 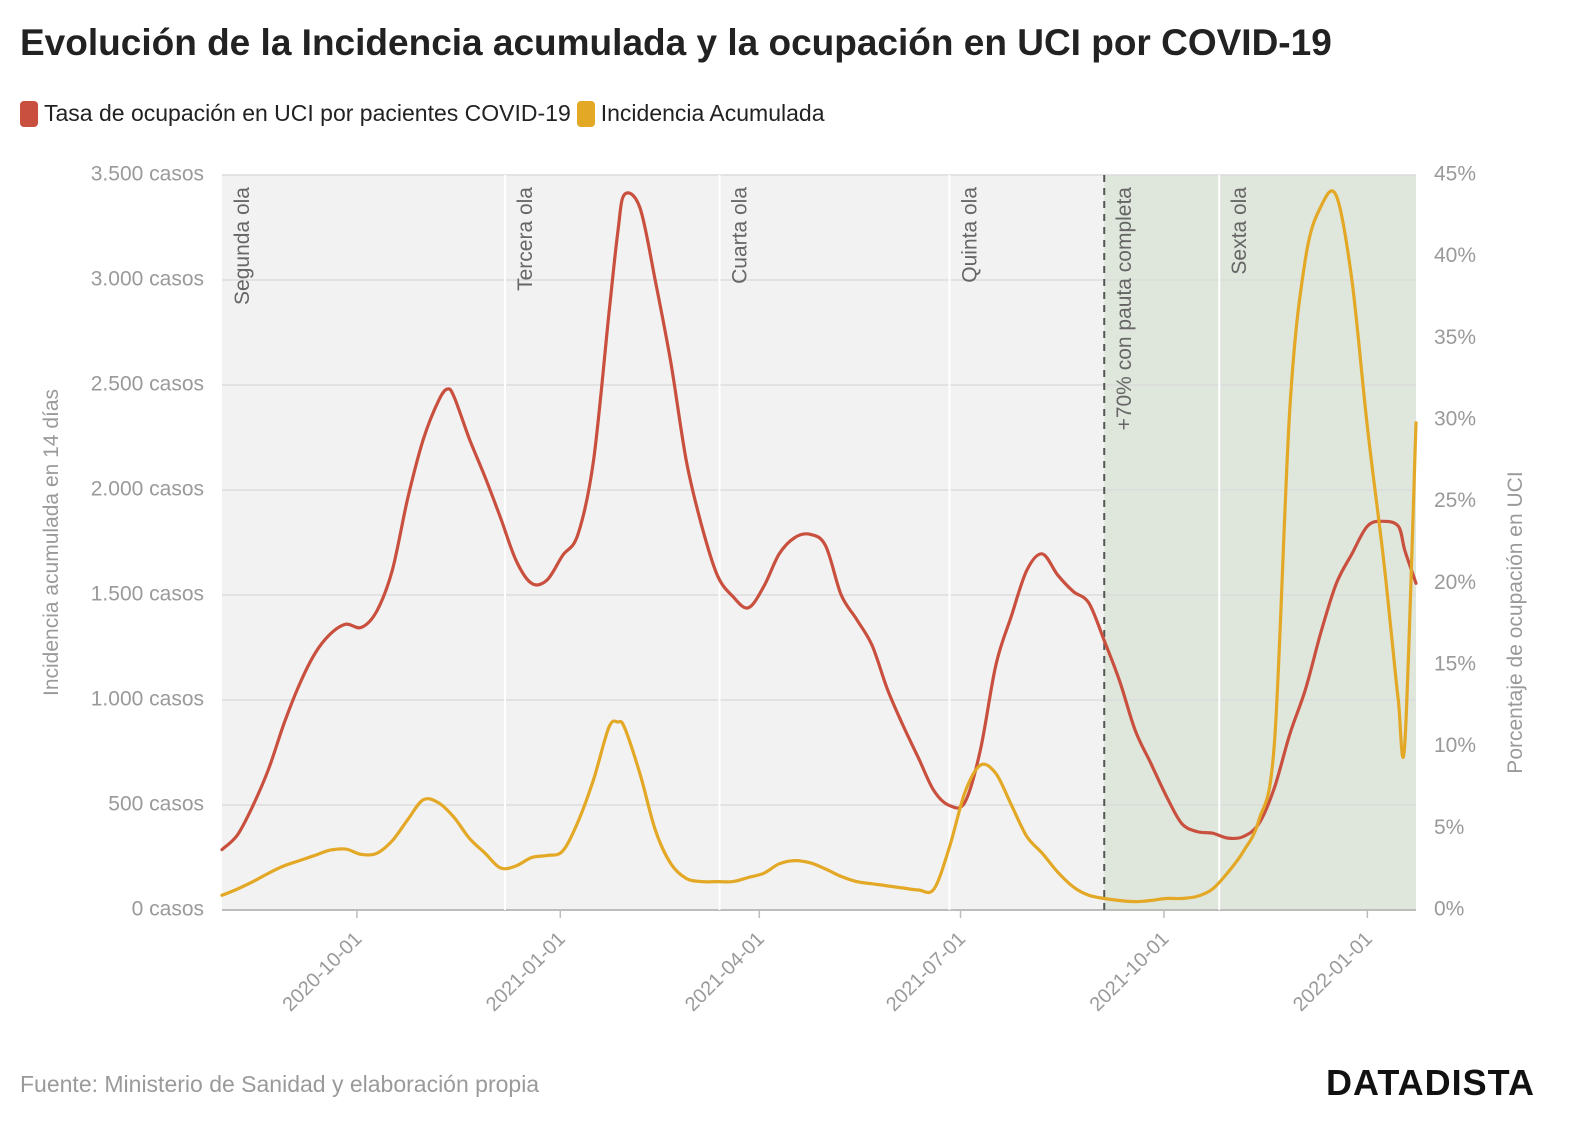 I want to click on shaded-region, so click(x=1260, y=542).